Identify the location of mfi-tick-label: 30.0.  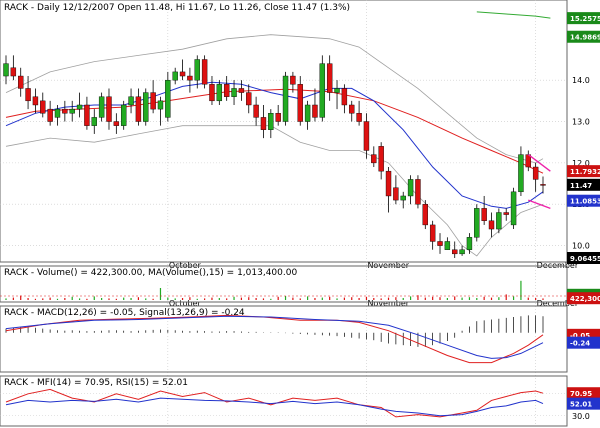
(581, 416).